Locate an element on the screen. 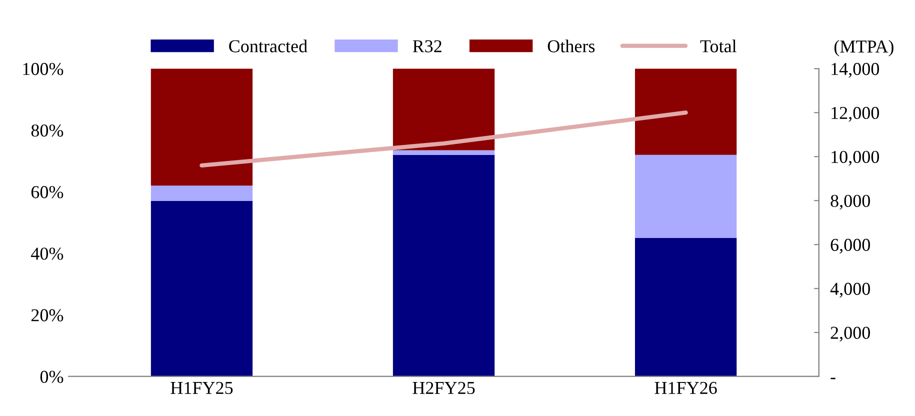 The image size is (915, 416). x-tick-label: H2FY25 is located at coordinates (443, 388).